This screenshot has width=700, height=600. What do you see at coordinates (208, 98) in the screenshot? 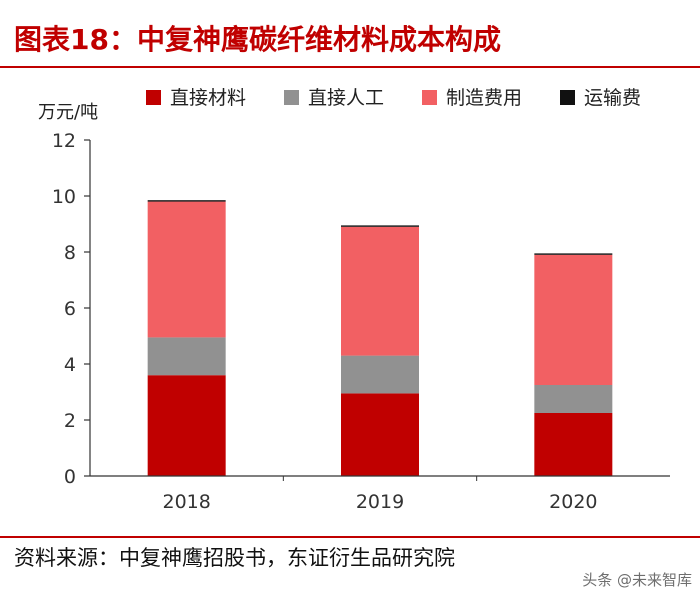
I see `legend-label-0: 直接材料` at bounding box center [208, 98].